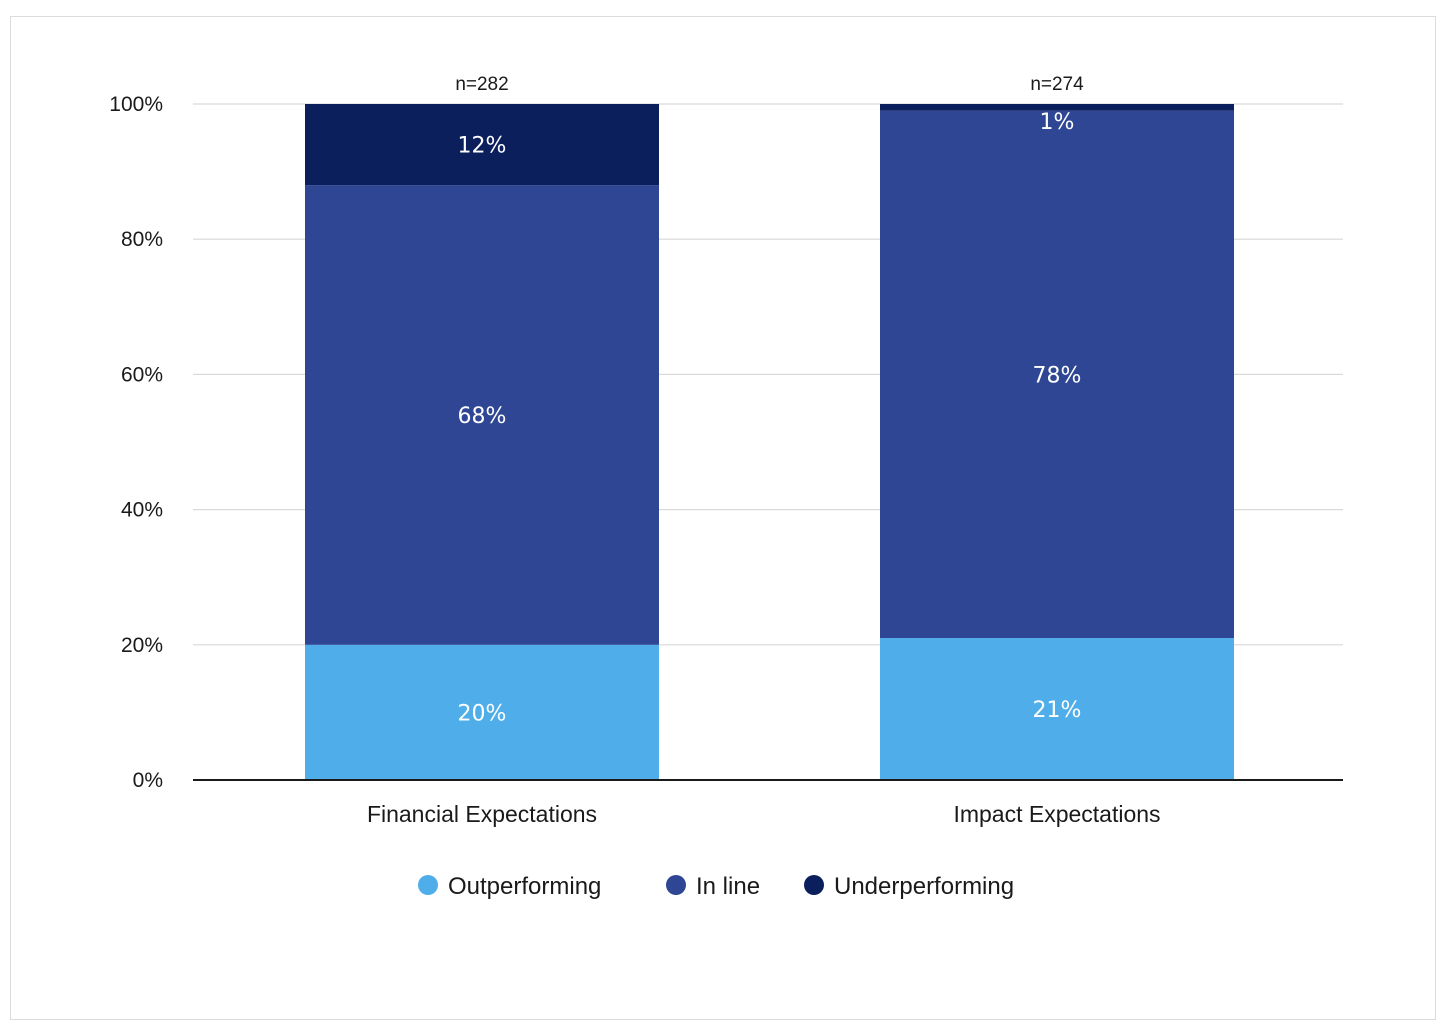 The width and height of the screenshot is (1448, 1030). I want to click on data-label: 21%, so click(1057, 710).